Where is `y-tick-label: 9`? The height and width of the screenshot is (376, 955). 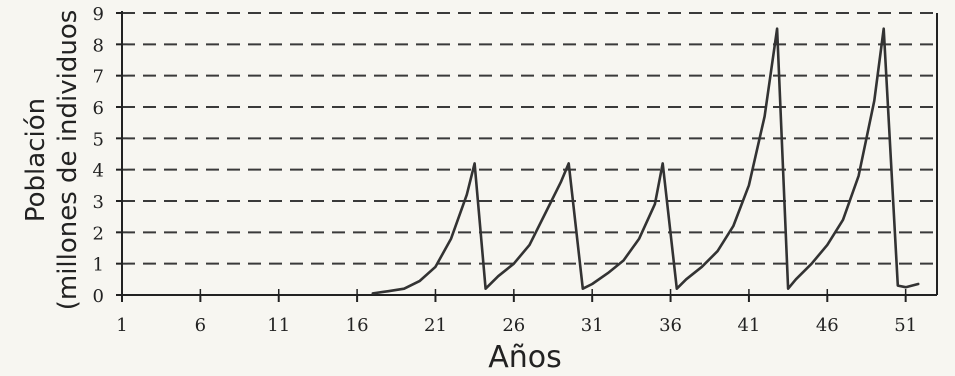
y-tick-label: 9 is located at coordinates (98, 14).